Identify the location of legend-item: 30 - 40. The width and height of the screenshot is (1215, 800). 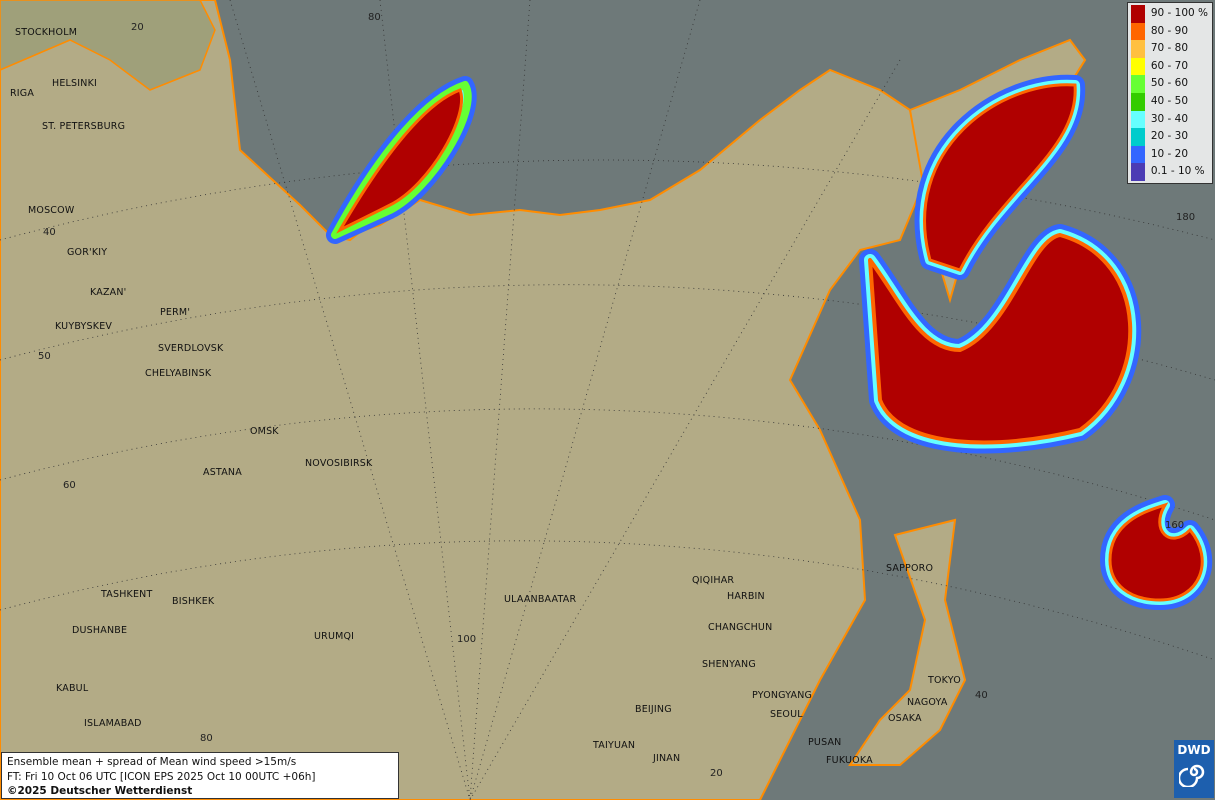
(1169, 119).